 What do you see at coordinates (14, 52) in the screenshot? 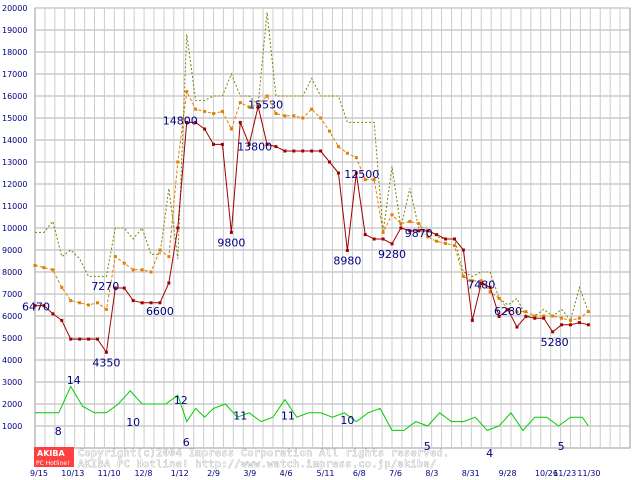
I see `y-tick-label: 18000` at bounding box center [14, 52].